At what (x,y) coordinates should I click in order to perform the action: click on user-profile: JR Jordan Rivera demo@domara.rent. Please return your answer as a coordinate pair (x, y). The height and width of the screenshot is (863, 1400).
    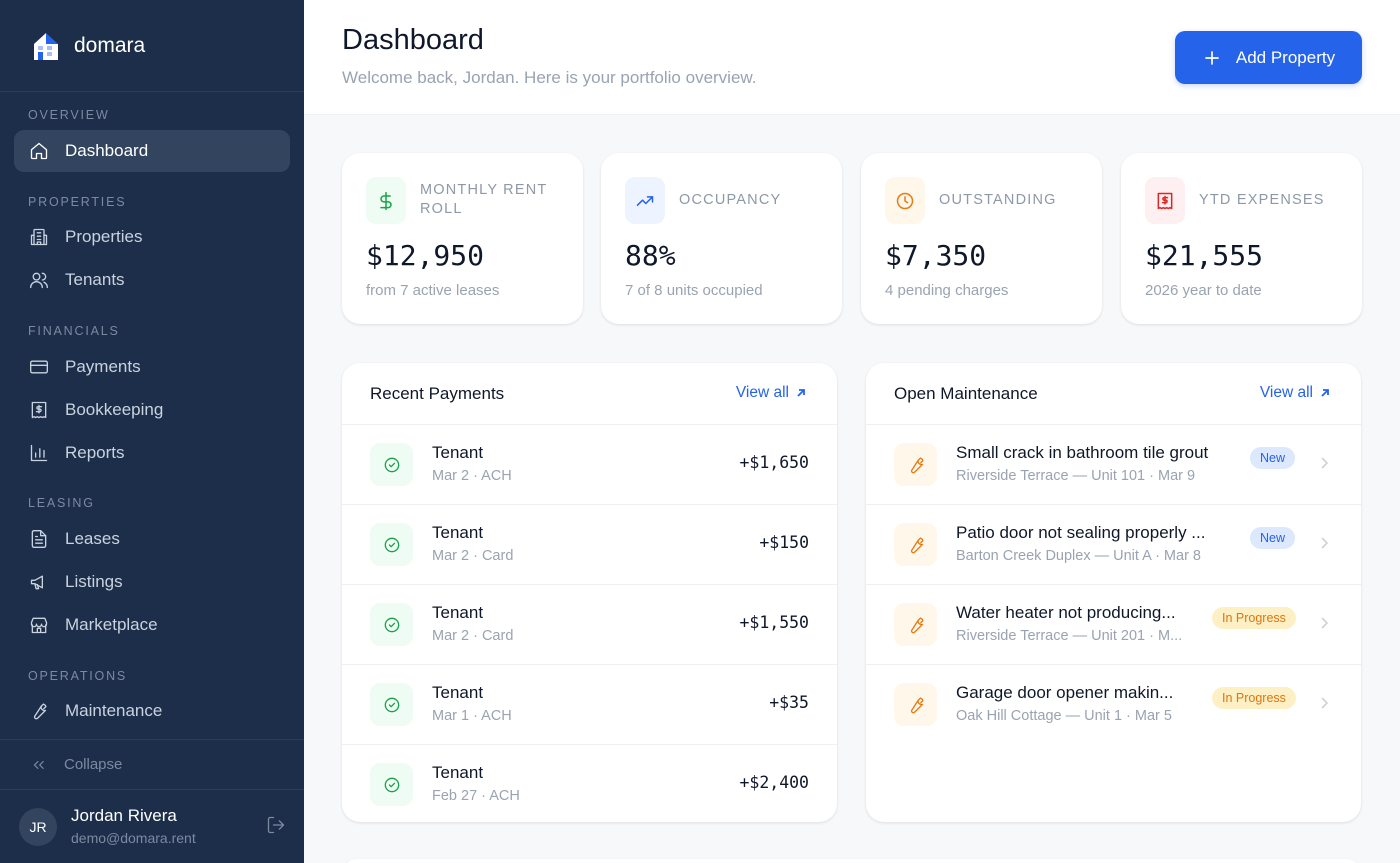
    Looking at the image, I should click on (152, 827).